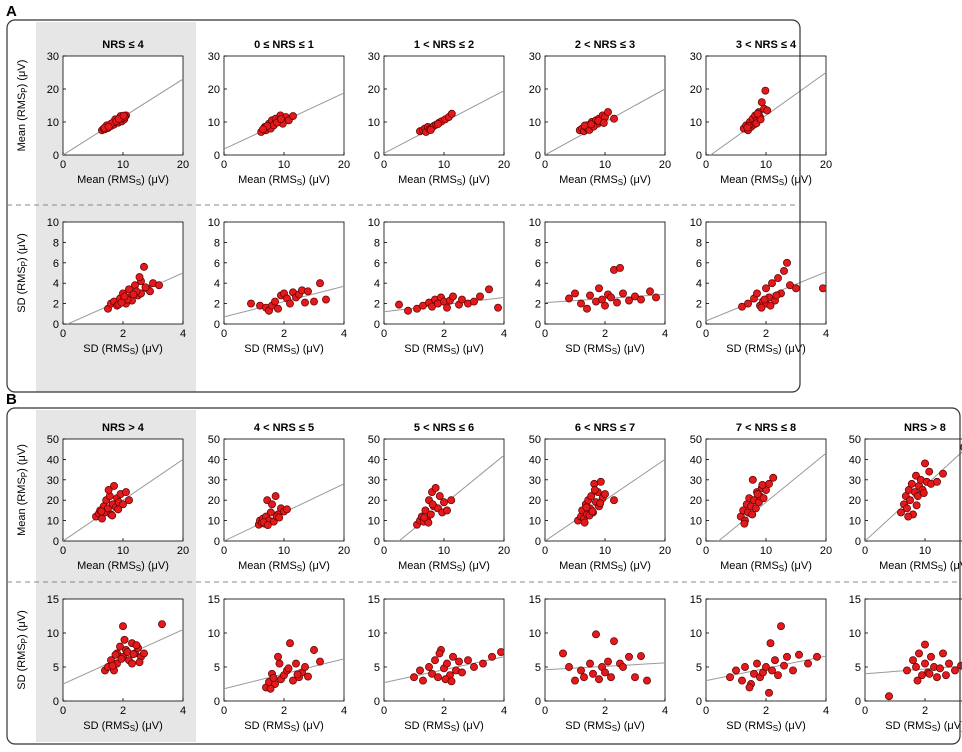  What do you see at coordinates (123, 428) in the screenshot?
I see `subplot-title: NRS > 4` at bounding box center [123, 428].